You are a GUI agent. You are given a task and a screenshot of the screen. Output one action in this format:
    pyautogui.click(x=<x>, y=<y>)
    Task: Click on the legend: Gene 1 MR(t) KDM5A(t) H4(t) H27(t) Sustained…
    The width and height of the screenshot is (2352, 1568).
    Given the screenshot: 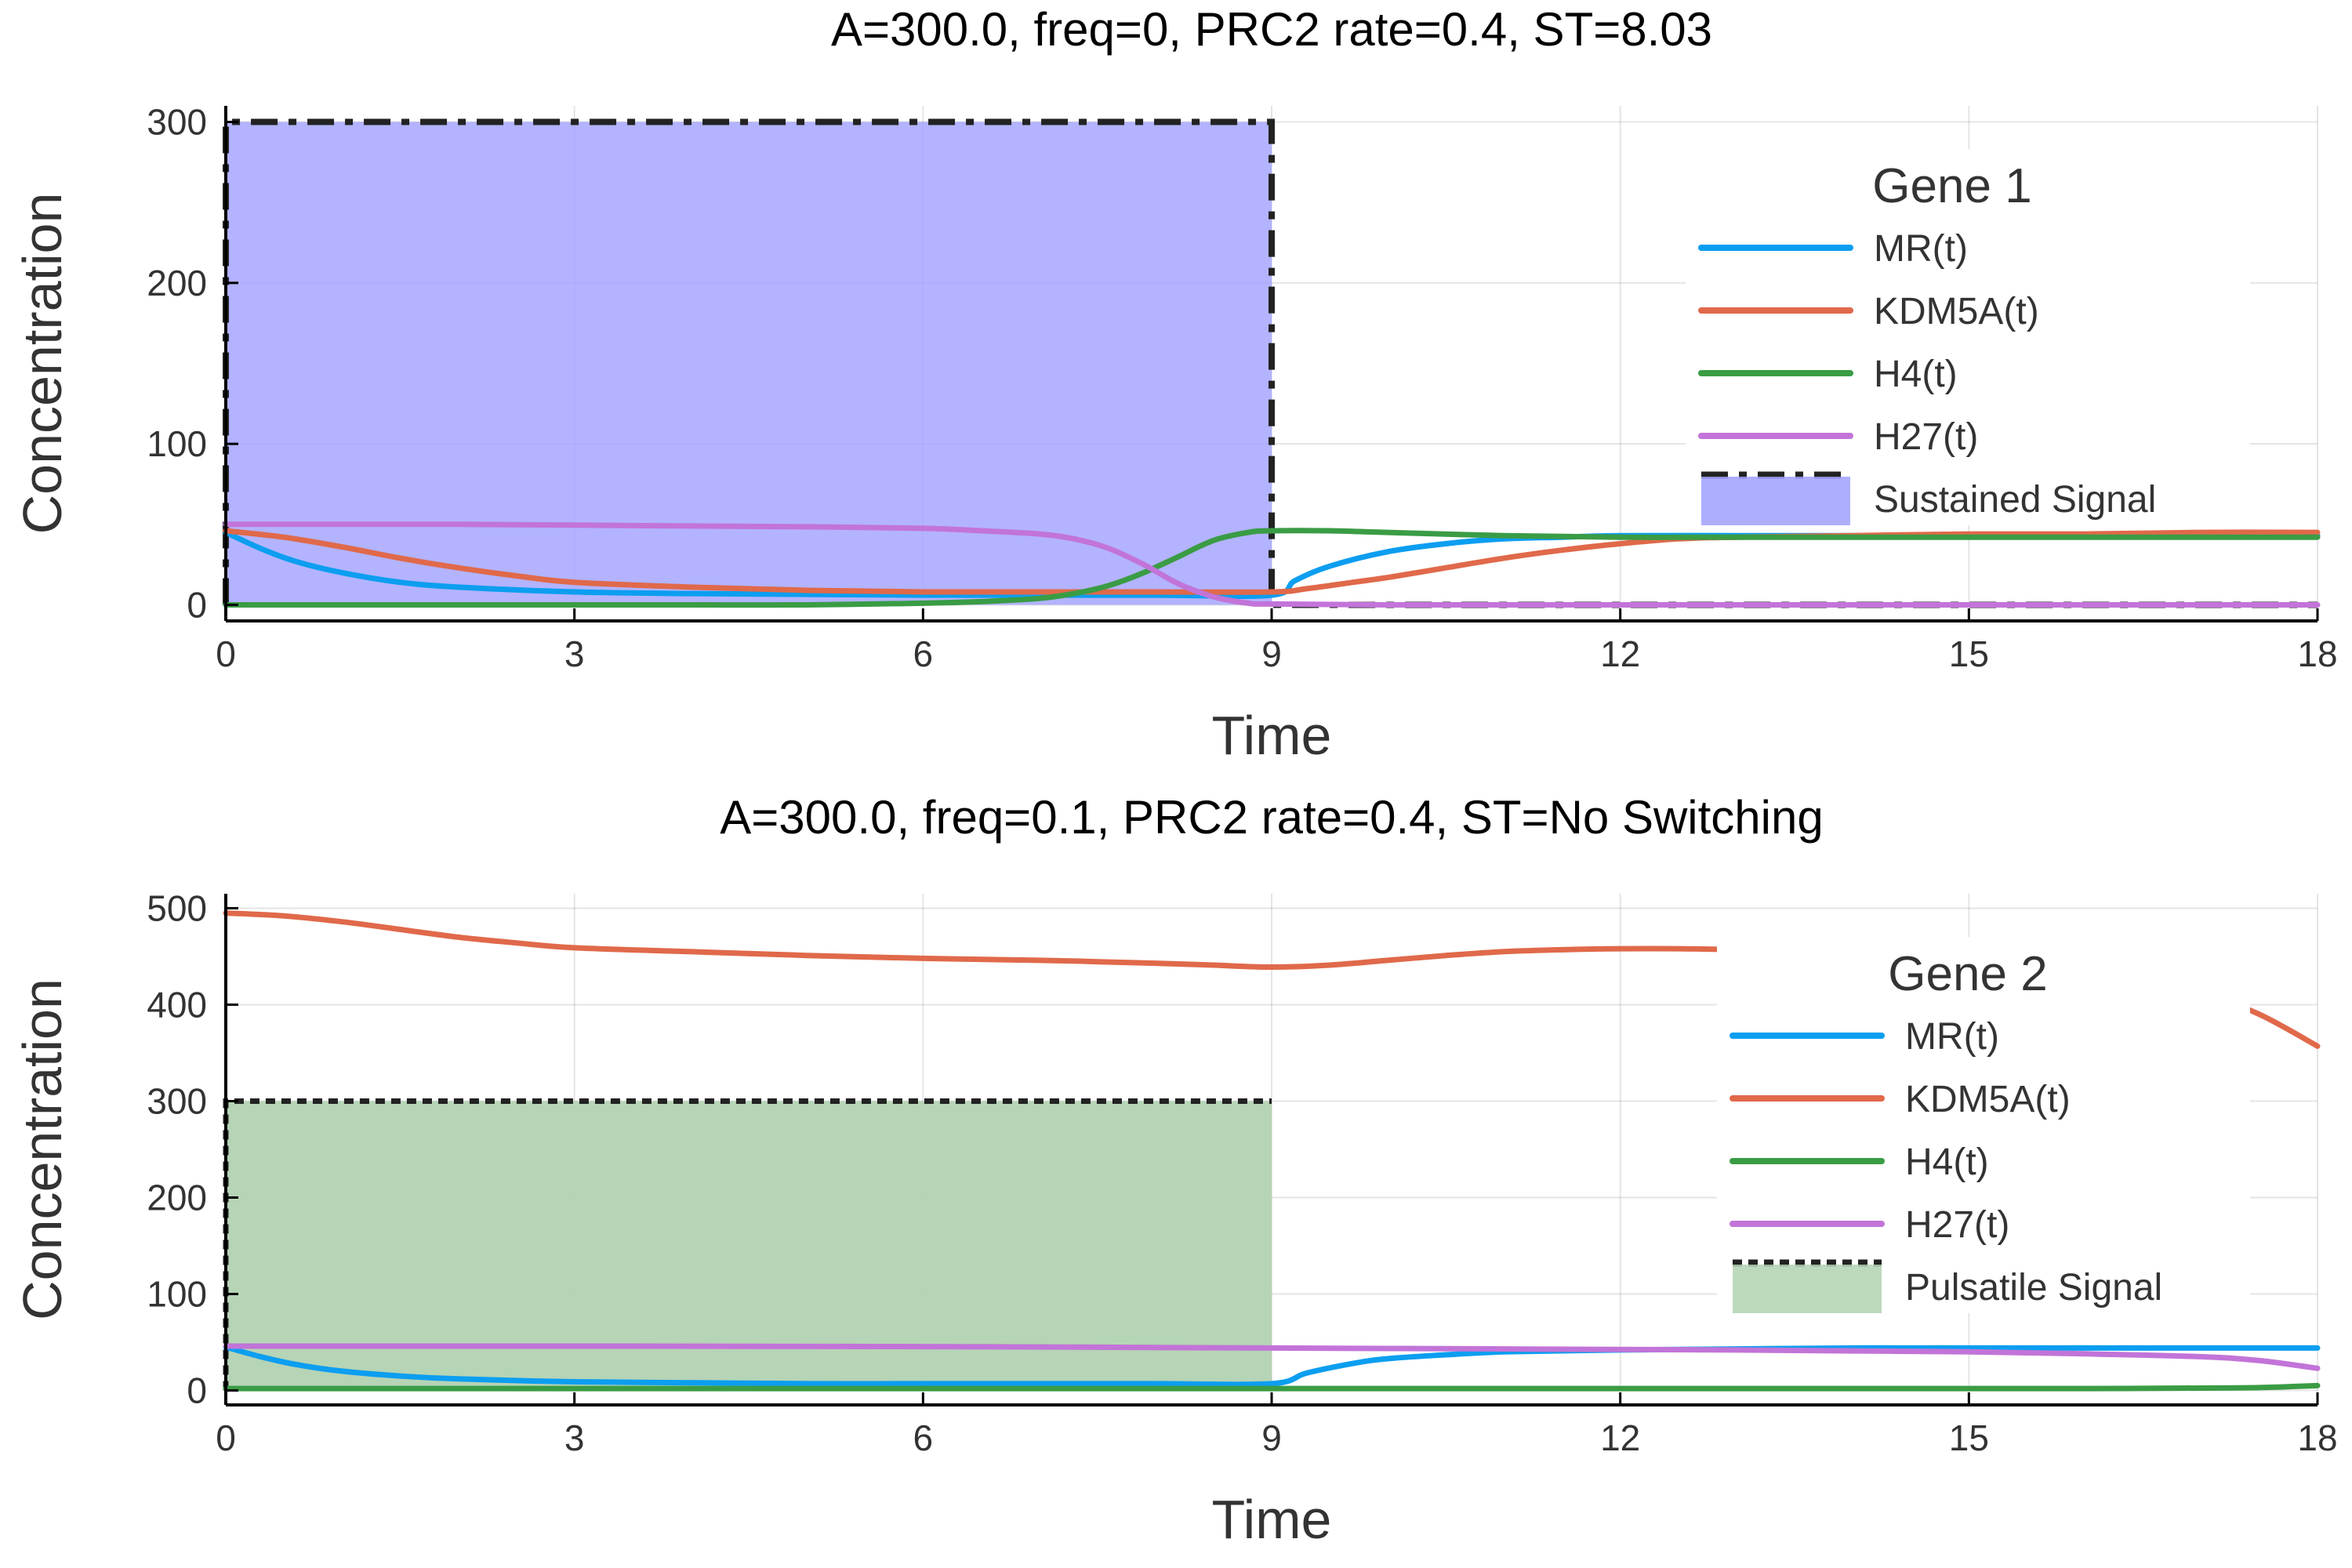 What is the action you would take?
    pyautogui.click(x=1968, y=337)
    